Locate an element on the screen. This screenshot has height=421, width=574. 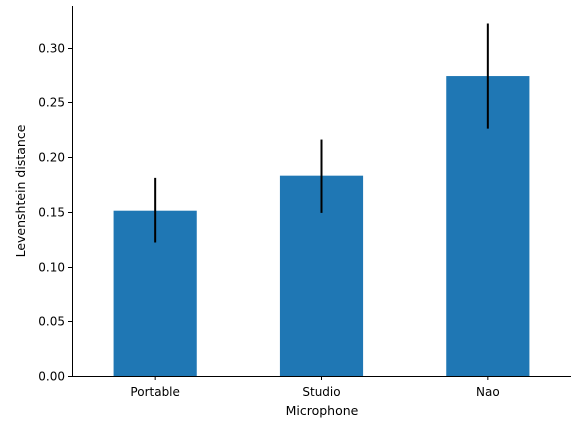
y-tick-label: 0.30 is located at coordinates (51, 49).